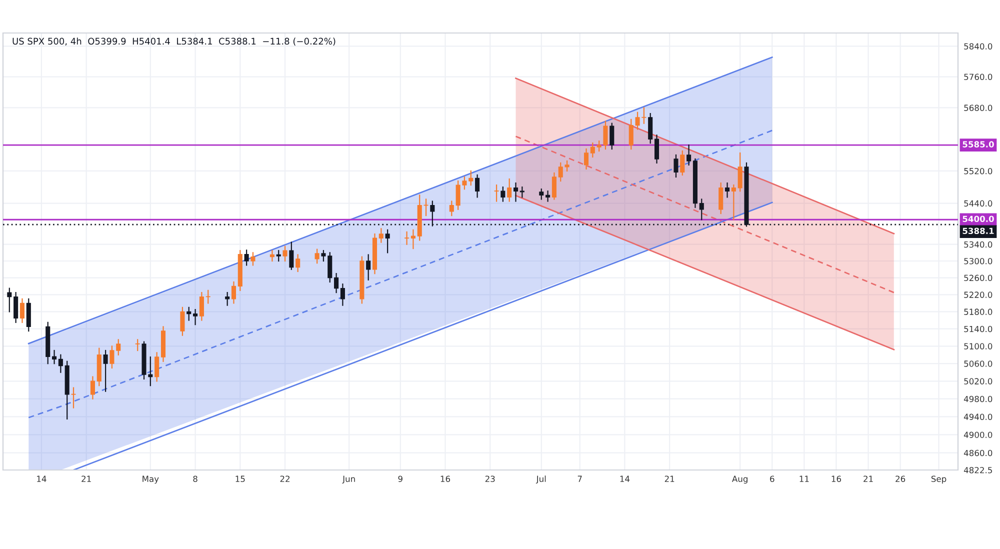  I want to click on y-tick-label: 5680.0, so click(978, 108).